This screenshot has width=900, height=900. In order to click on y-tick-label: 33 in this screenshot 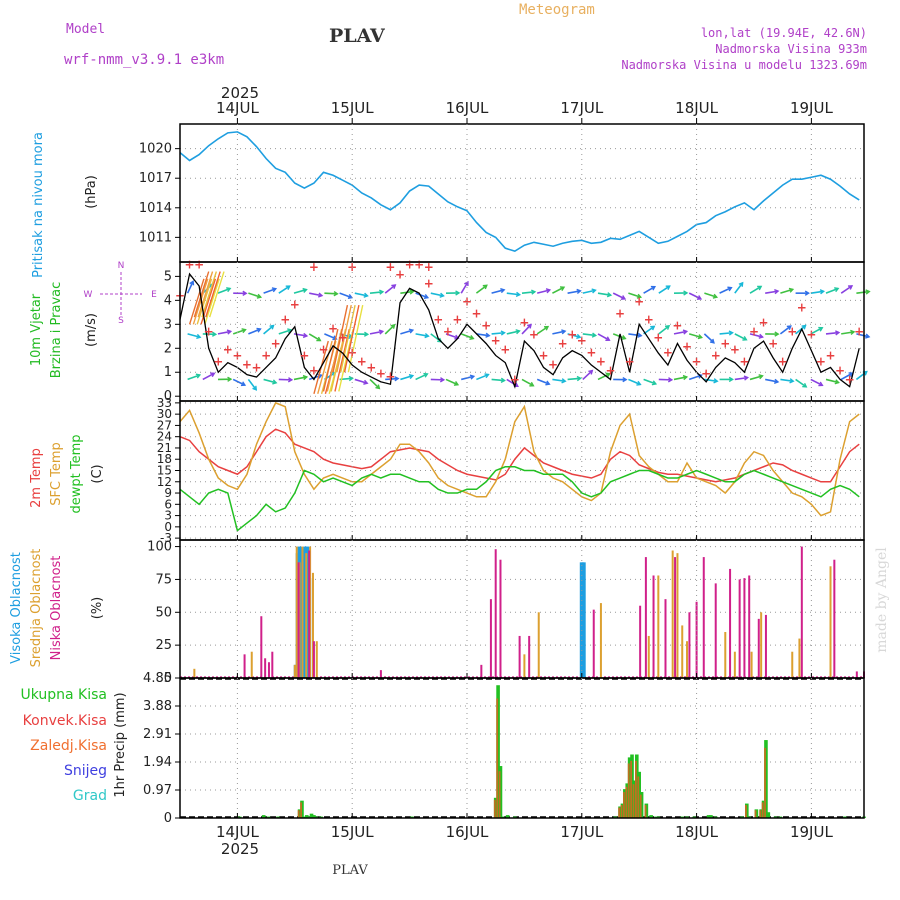, I will do `click(164, 403)`.